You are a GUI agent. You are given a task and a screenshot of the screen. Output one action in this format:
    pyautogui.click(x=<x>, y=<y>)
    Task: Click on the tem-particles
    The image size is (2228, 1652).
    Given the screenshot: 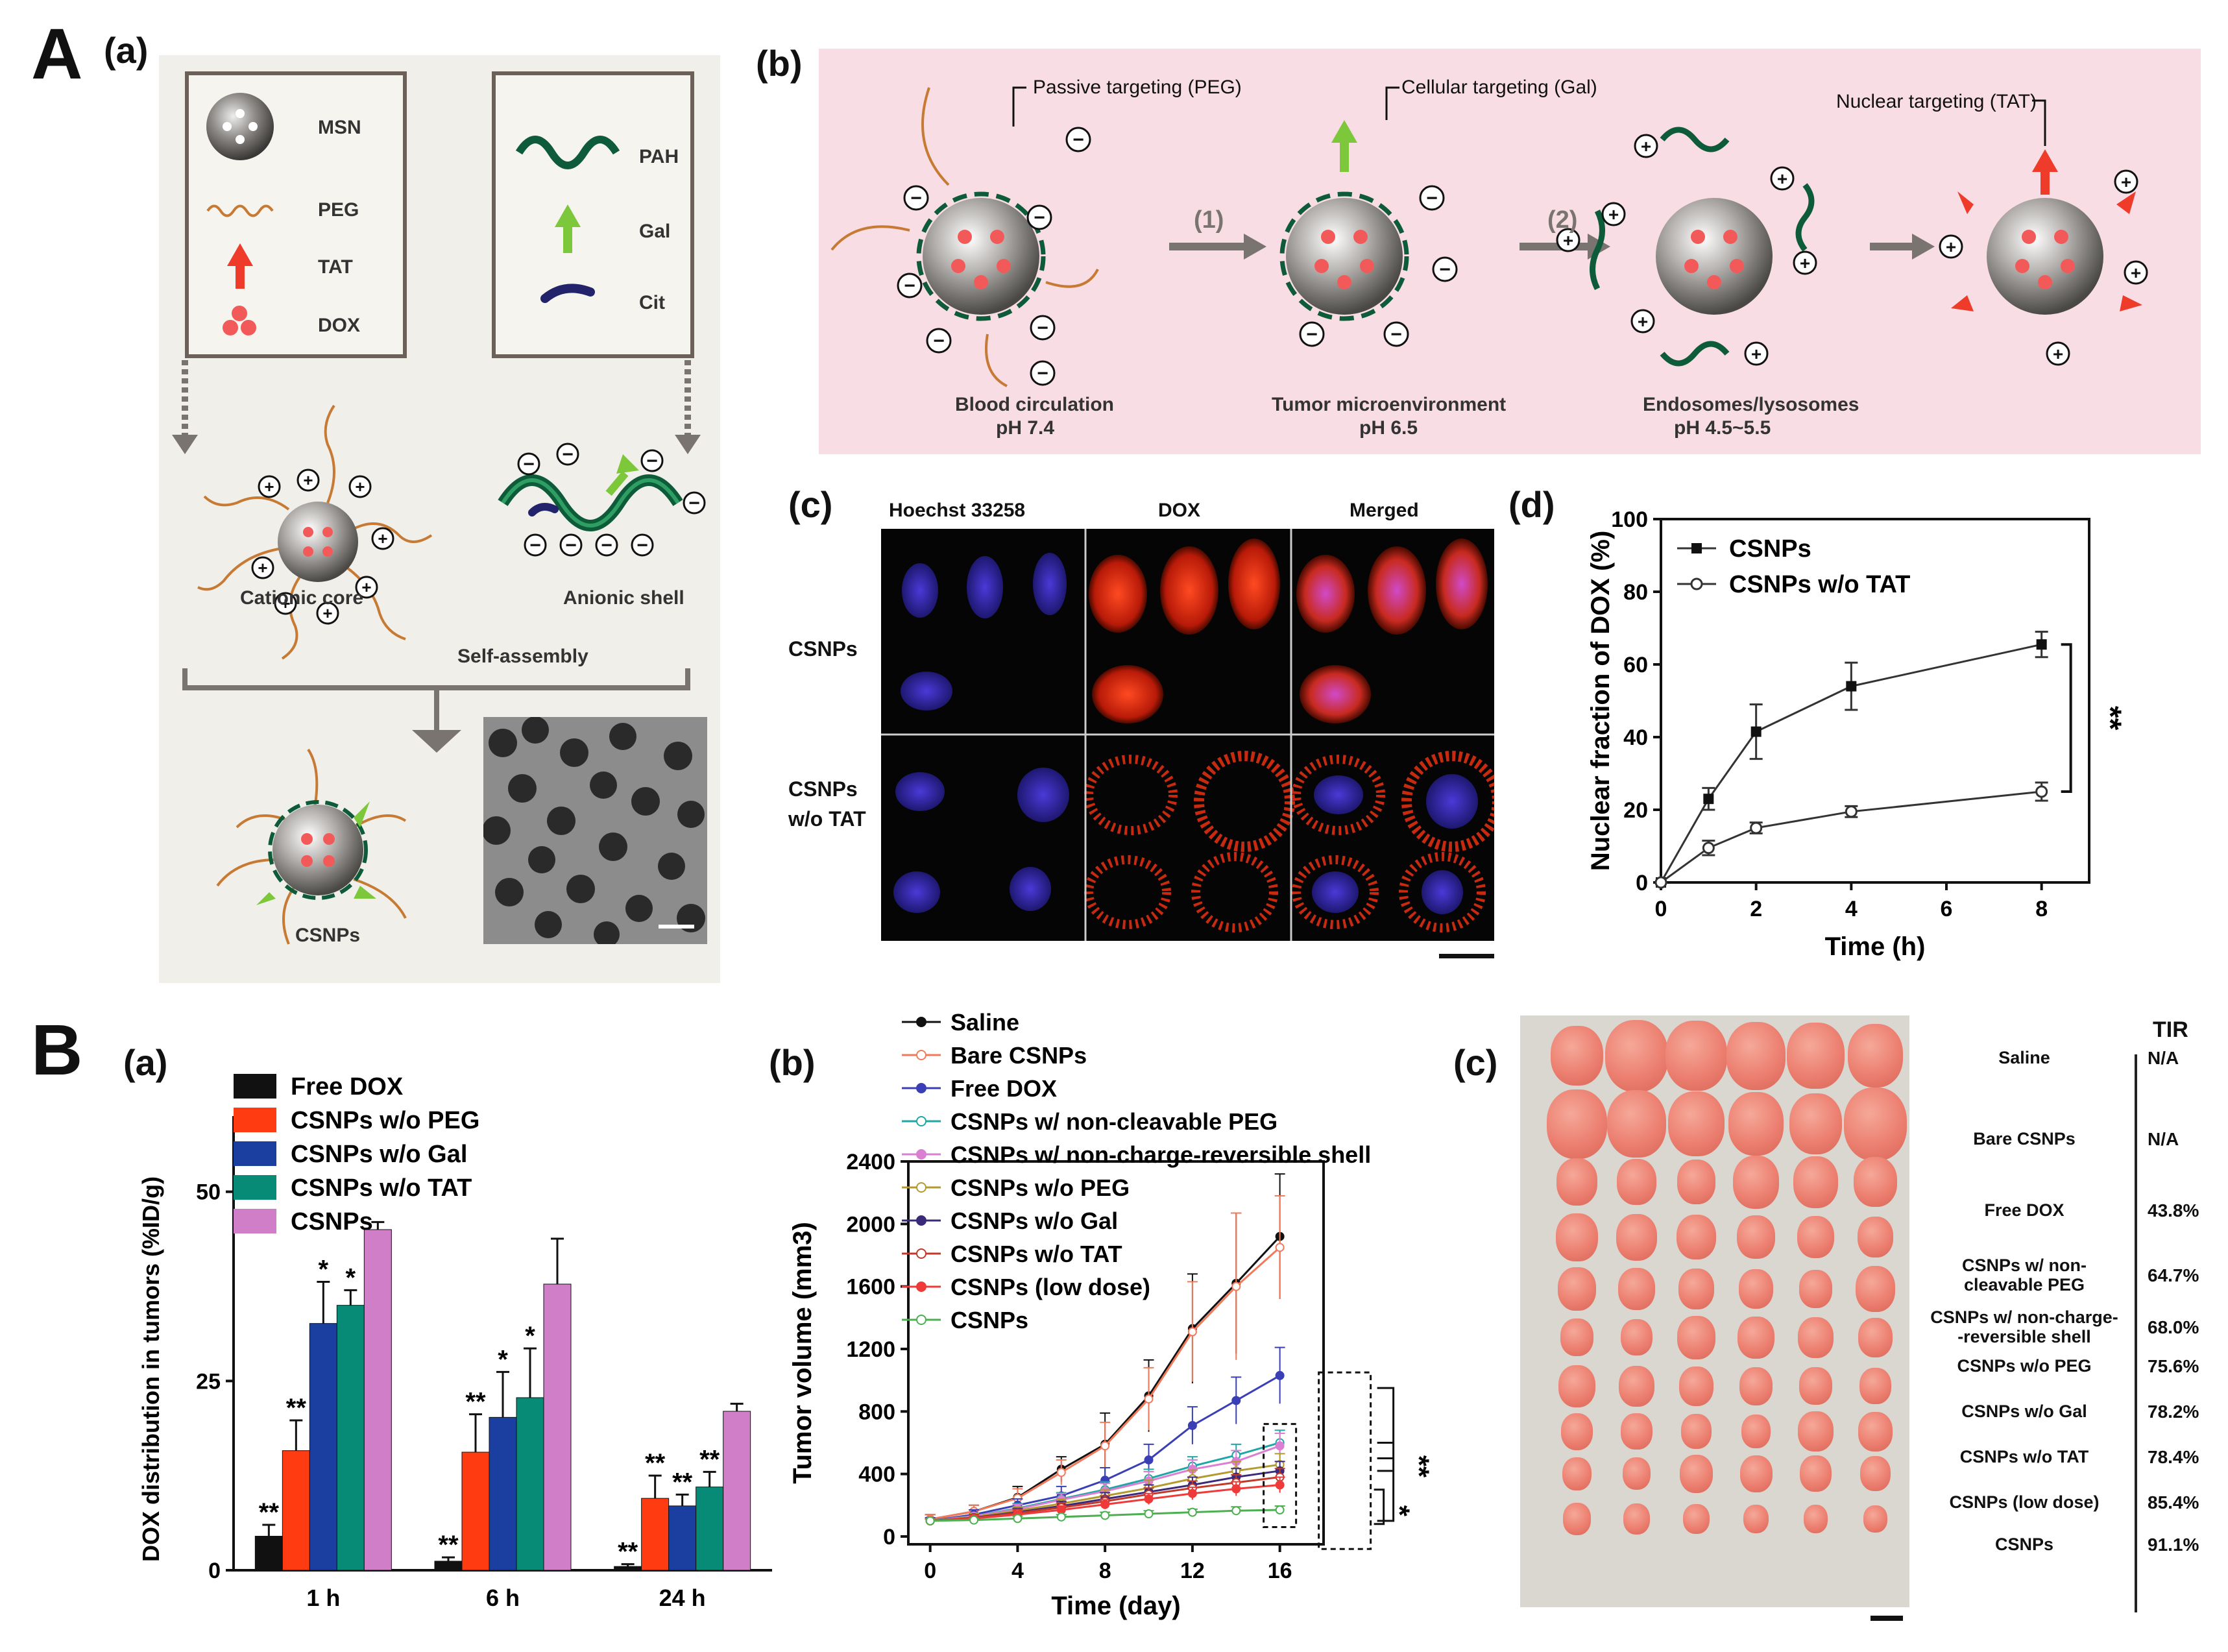 What is the action you would take?
    pyautogui.click(x=594, y=830)
    